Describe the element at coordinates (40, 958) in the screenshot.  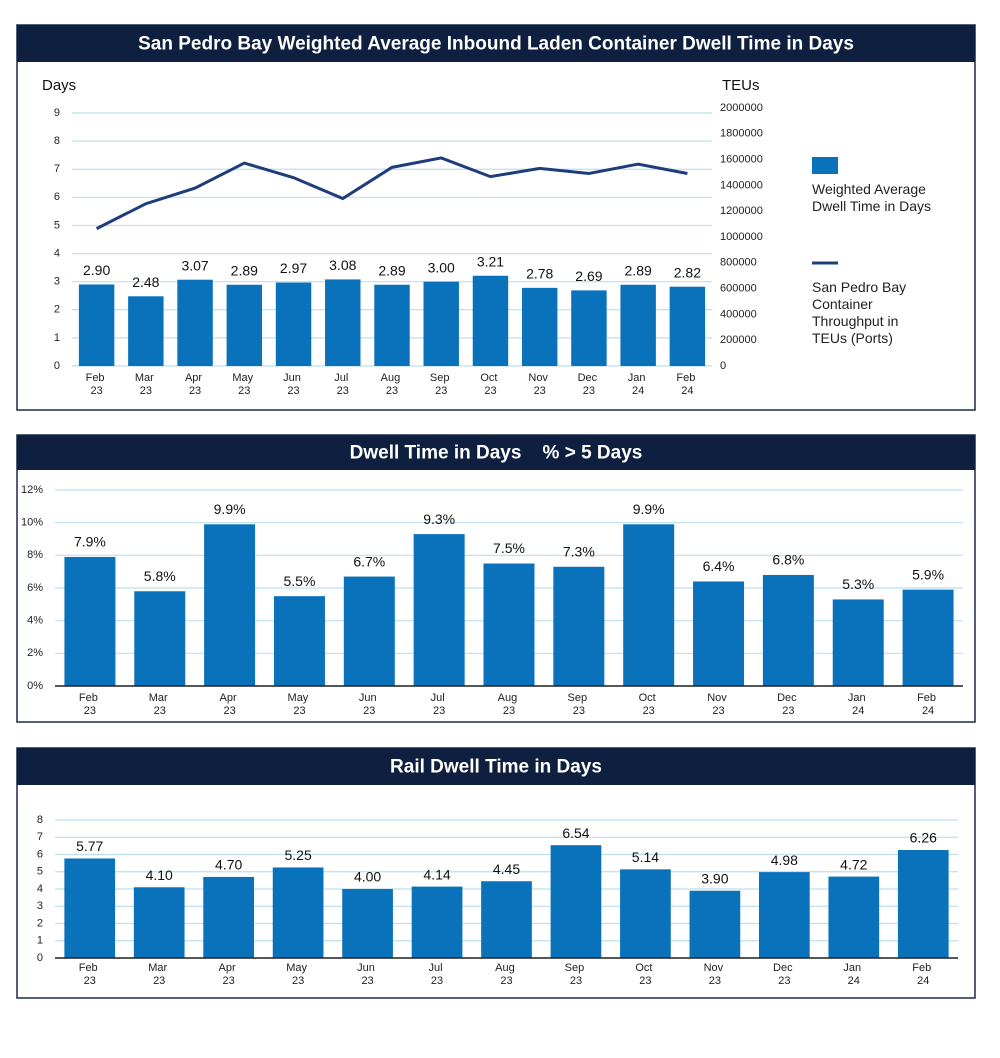
I see `y-tick-label: 0` at that location.